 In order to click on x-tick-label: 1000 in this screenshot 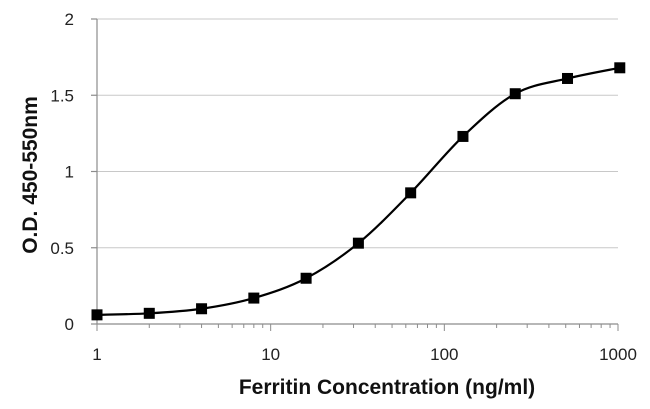, I will do `click(618, 354)`.